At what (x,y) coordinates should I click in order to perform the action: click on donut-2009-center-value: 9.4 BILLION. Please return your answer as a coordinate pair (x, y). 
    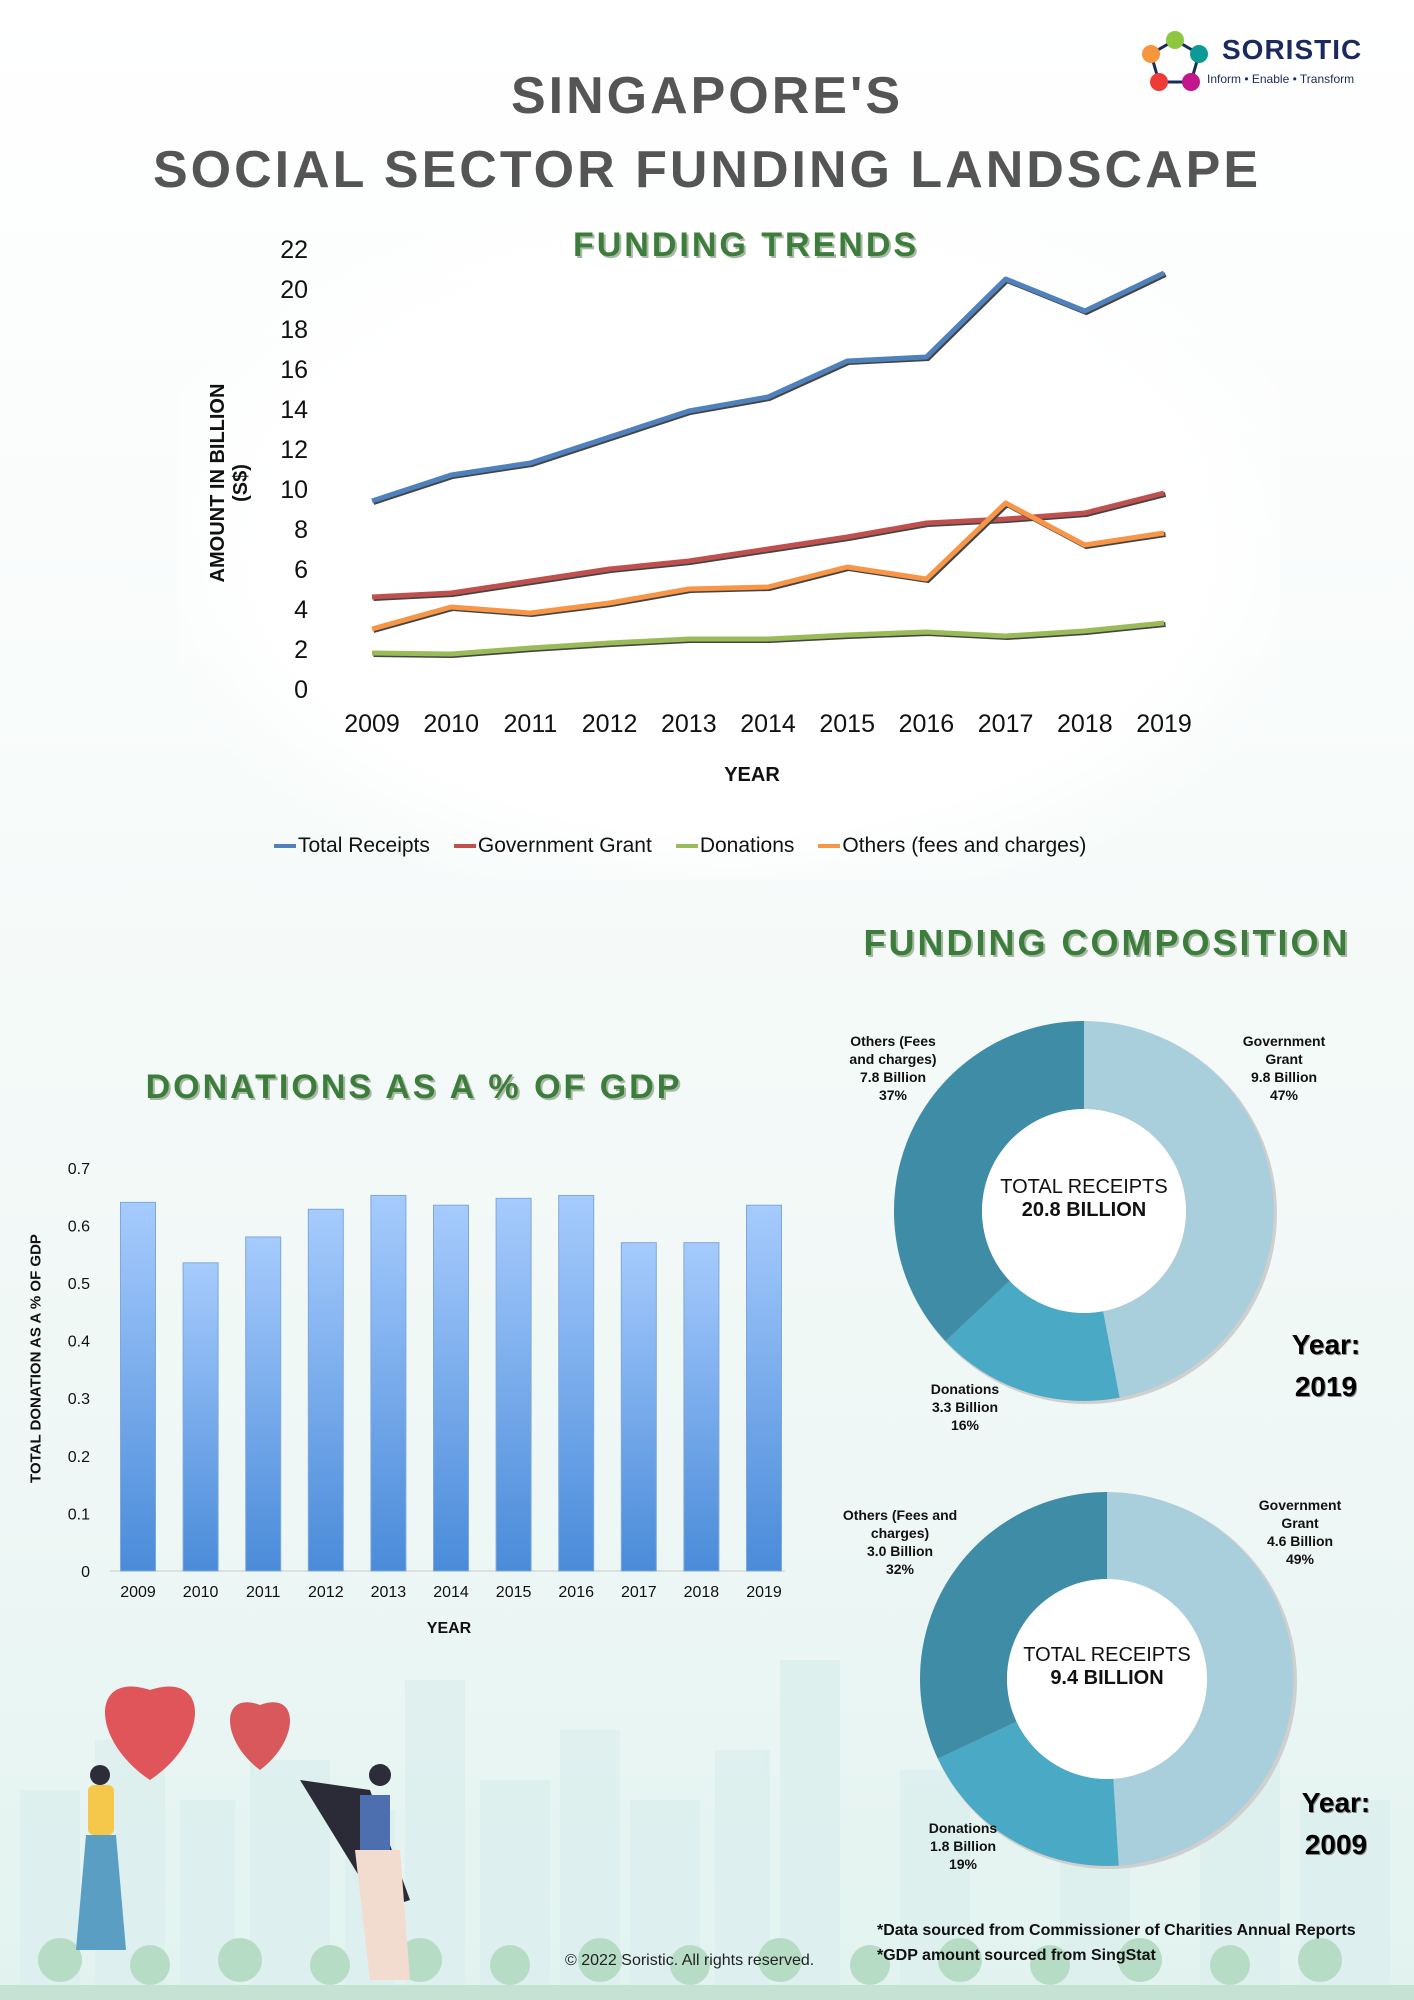
    Looking at the image, I should click on (1107, 1678).